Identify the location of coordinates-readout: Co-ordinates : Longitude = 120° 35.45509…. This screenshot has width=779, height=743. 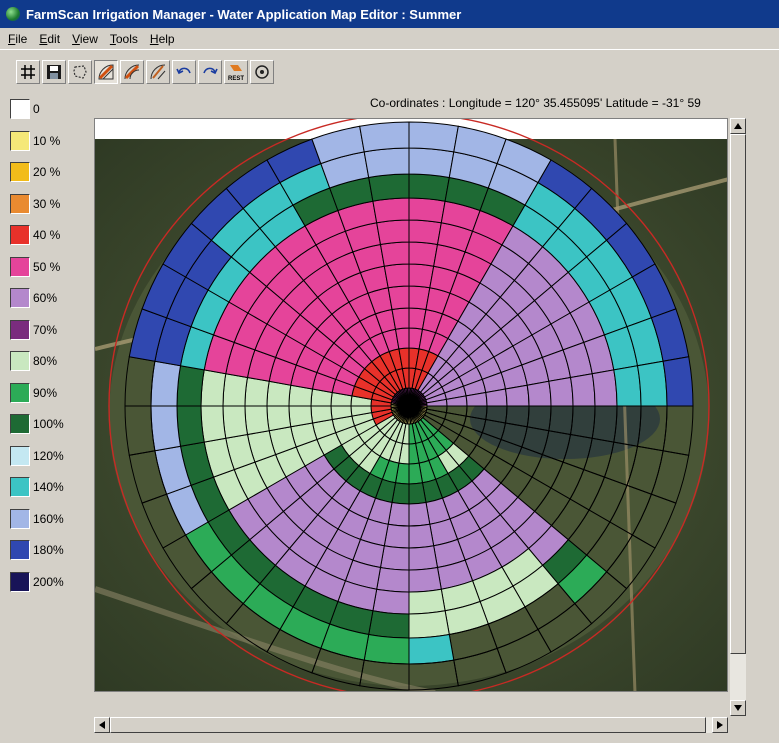
(535, 103).